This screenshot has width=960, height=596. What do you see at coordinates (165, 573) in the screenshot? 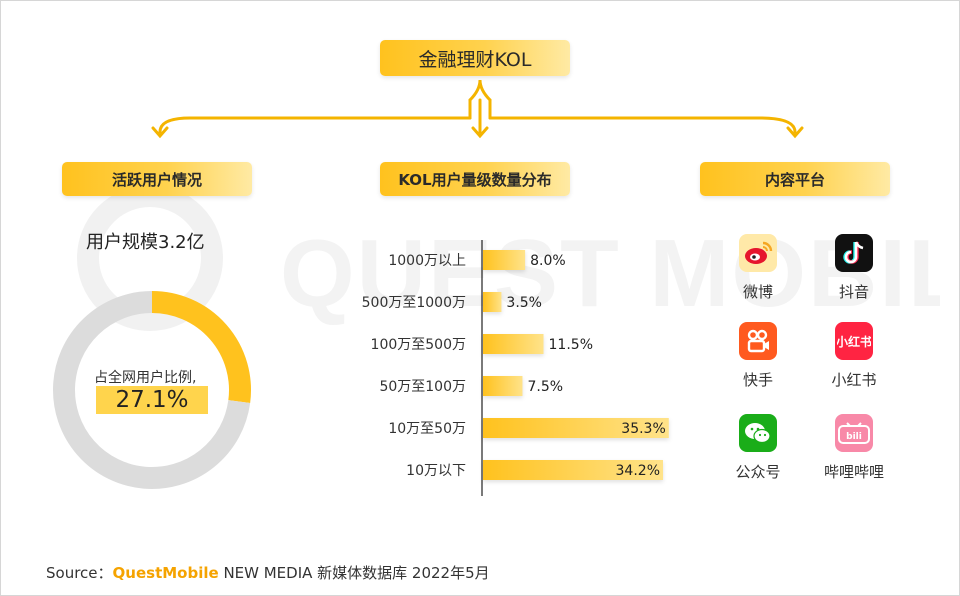
I see `source-brand: QuestMobile` at bounding box center [165, 573].